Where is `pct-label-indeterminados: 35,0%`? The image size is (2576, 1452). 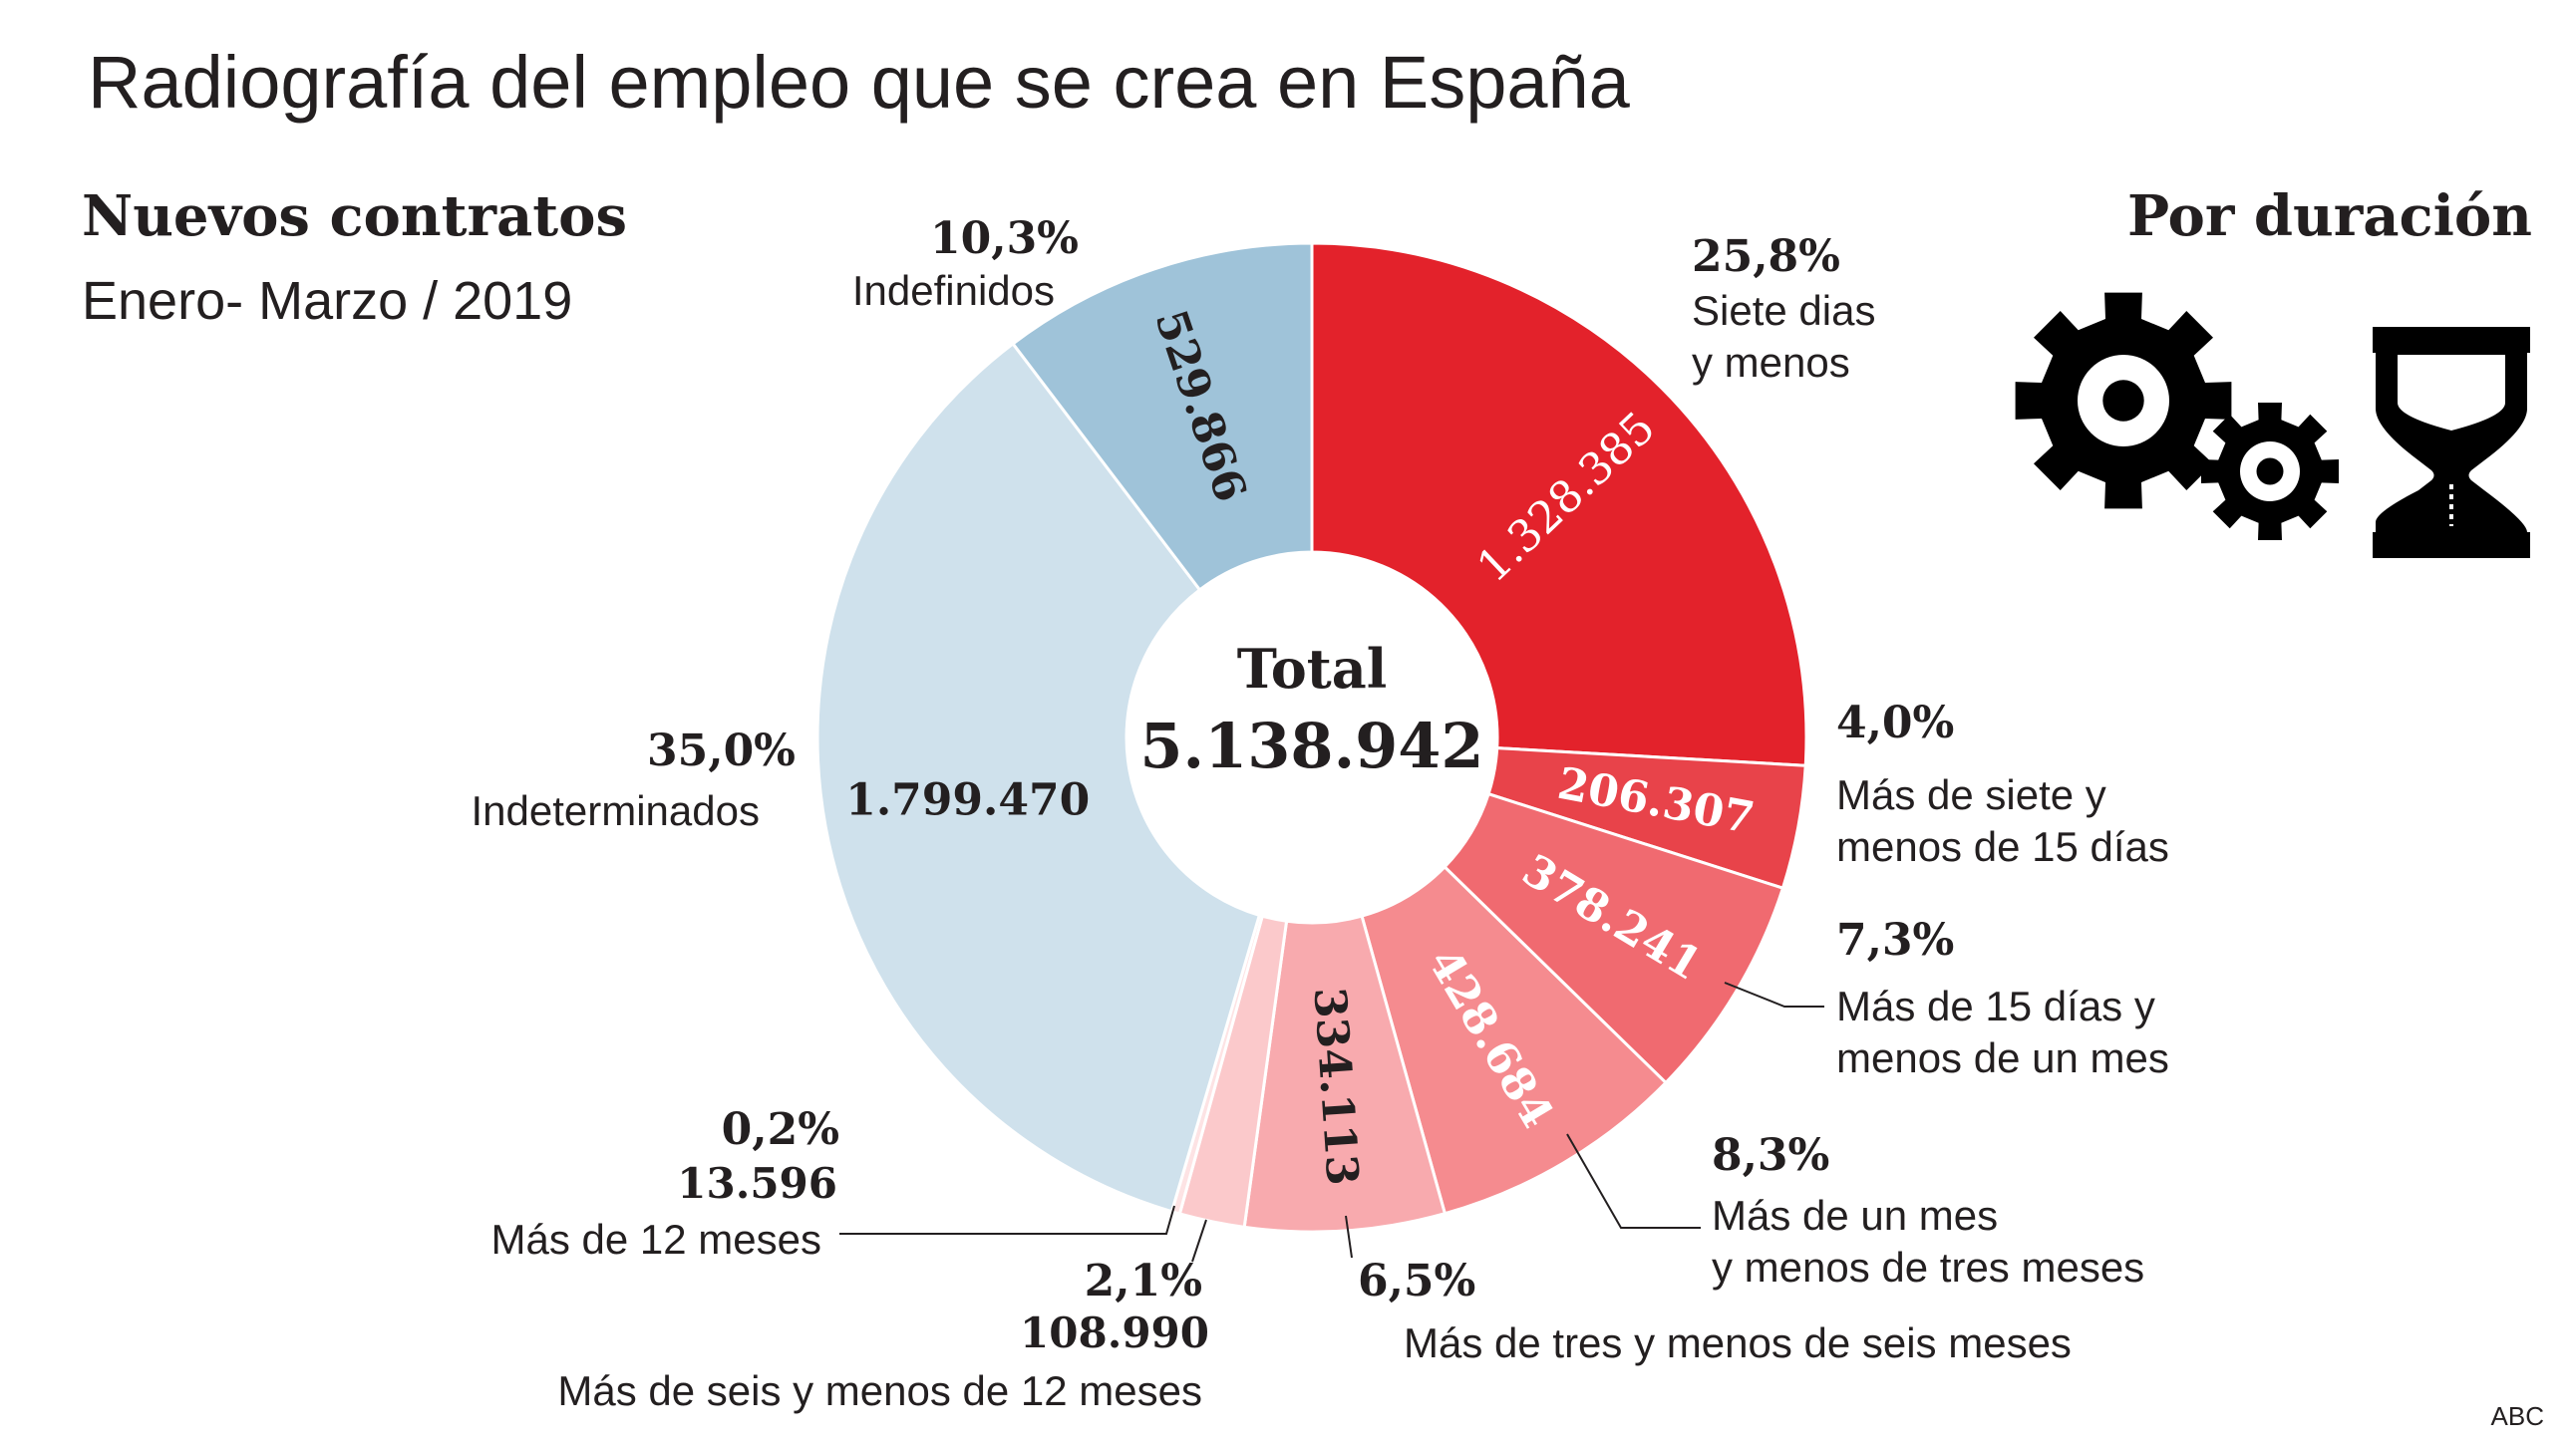
pct-label-indeterminados: 35,0% is located at coordinates (721, 751).